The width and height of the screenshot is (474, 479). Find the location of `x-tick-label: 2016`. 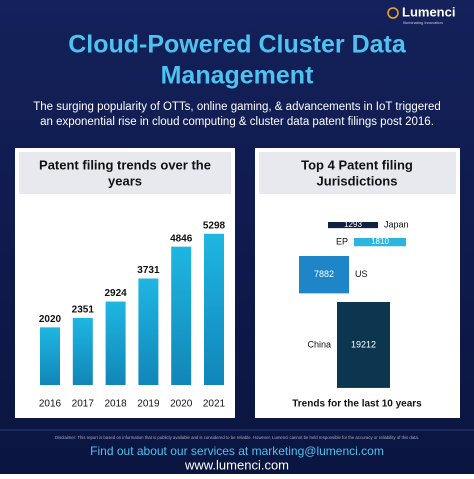

x-tick-label: 2016 is located at coordinates (50, 404).